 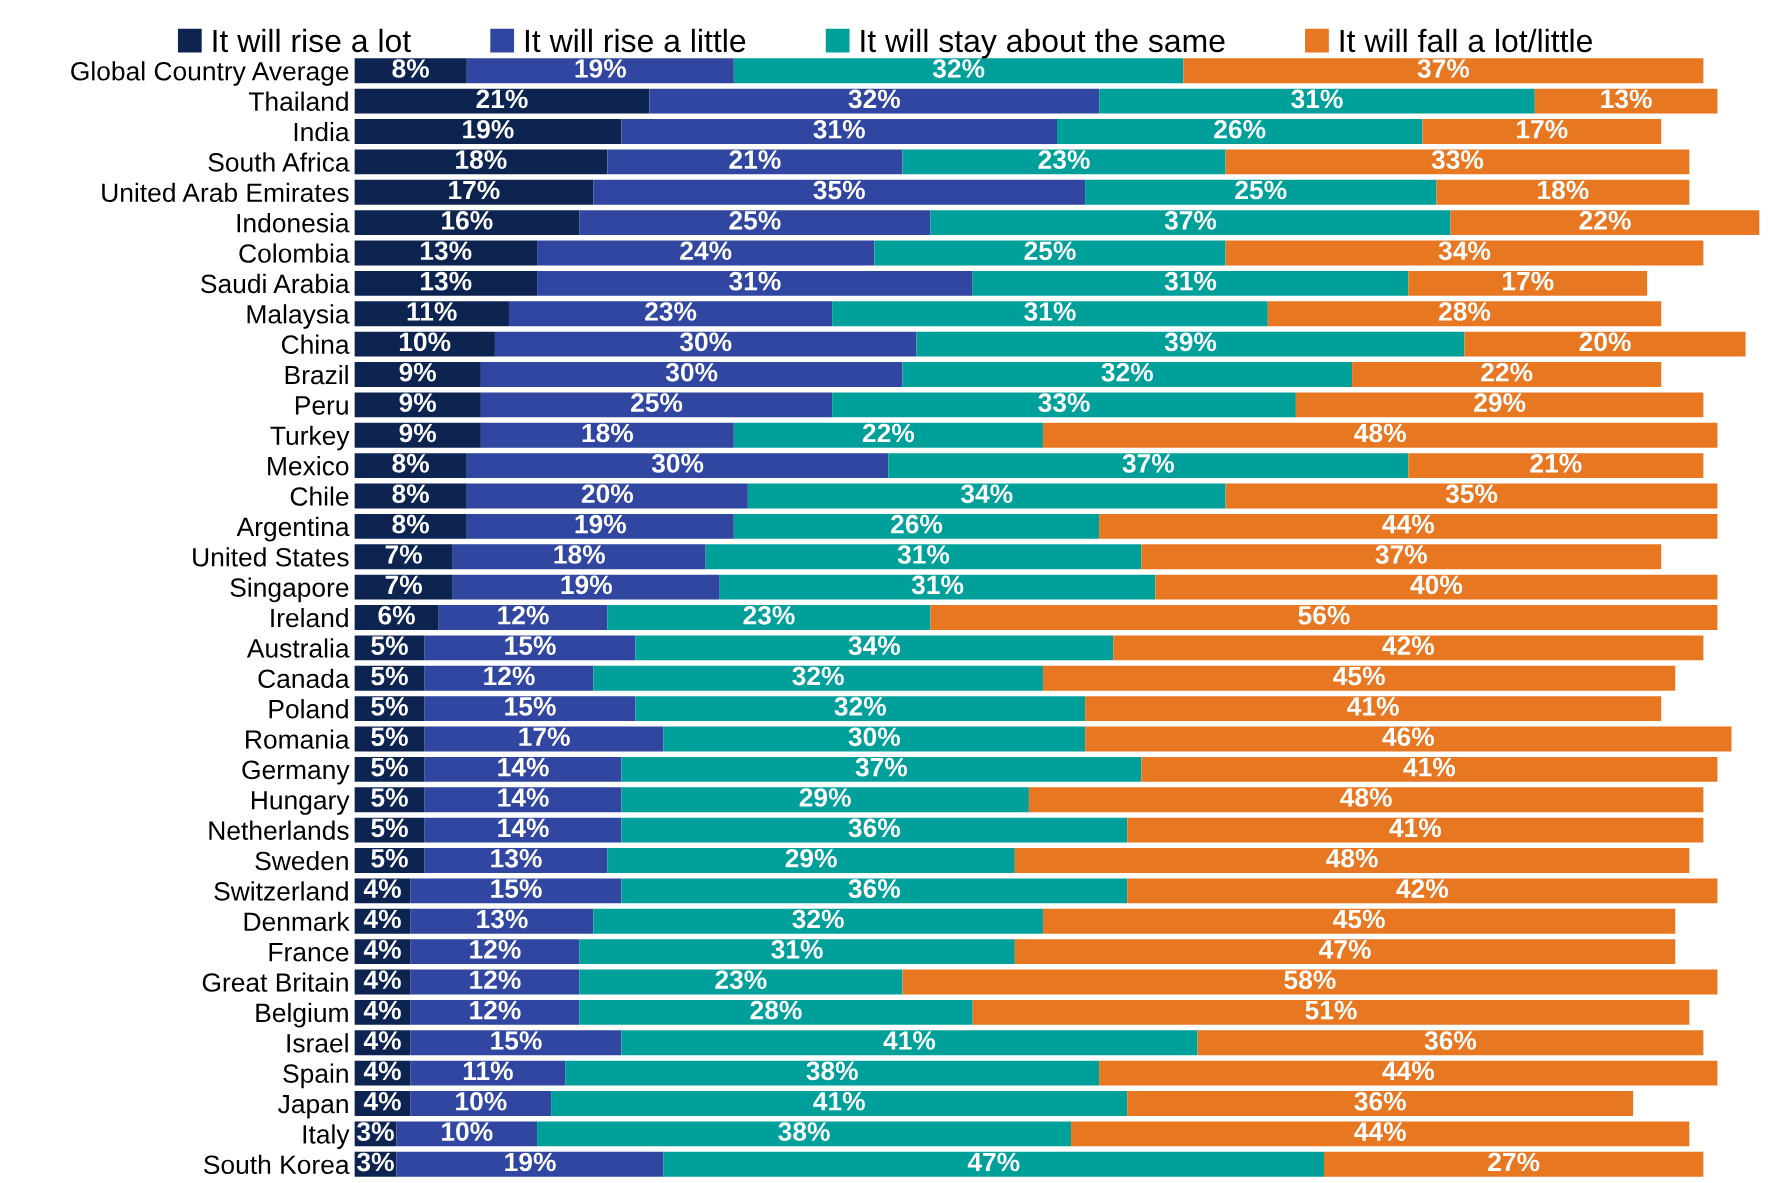 I want to click on data-label: 10%, so click(x=467, y=1131).